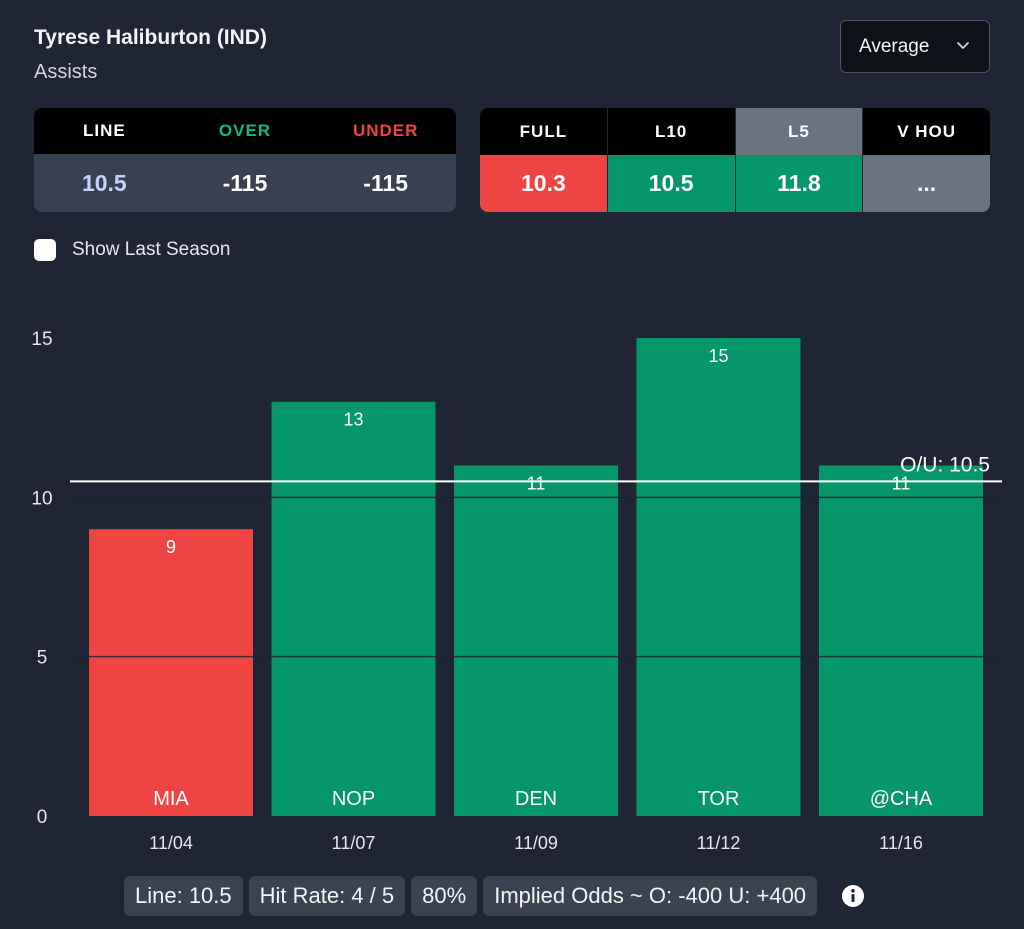 The height and width of the screenshot is (929, 1024). Describe the element at coordinates (104, 182) in the screenshot. I see `odds-value-line: 10.5` at that location.